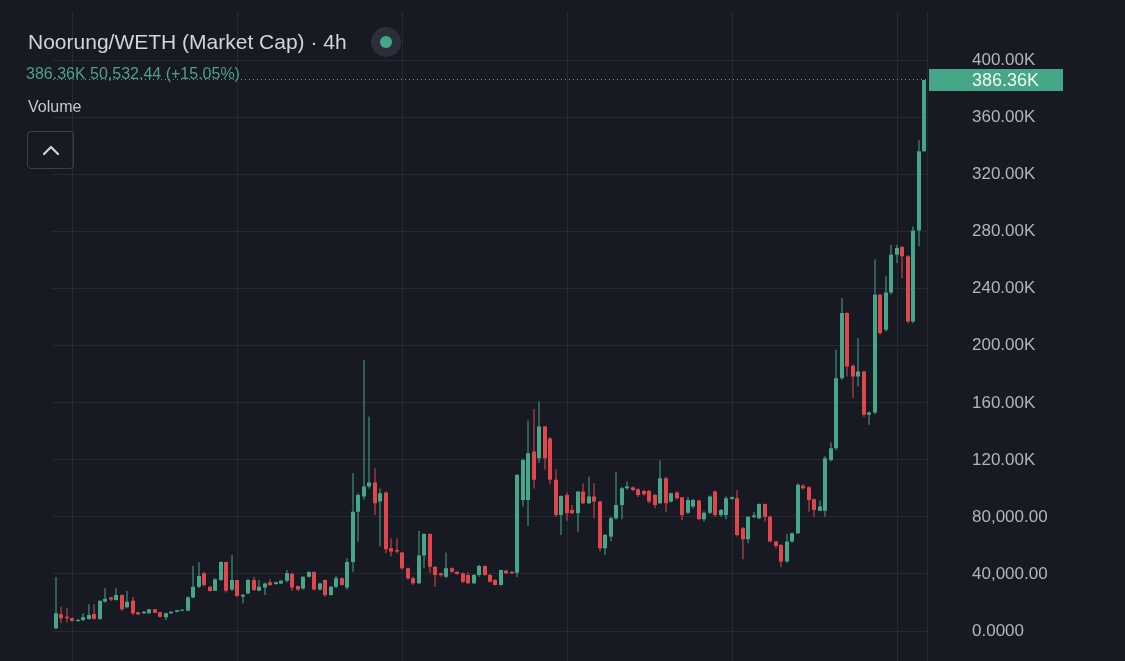  Describe the element at coordinates (1006, 79) in the screenshot. I see `ref-line-label: 386.36K` at that location.